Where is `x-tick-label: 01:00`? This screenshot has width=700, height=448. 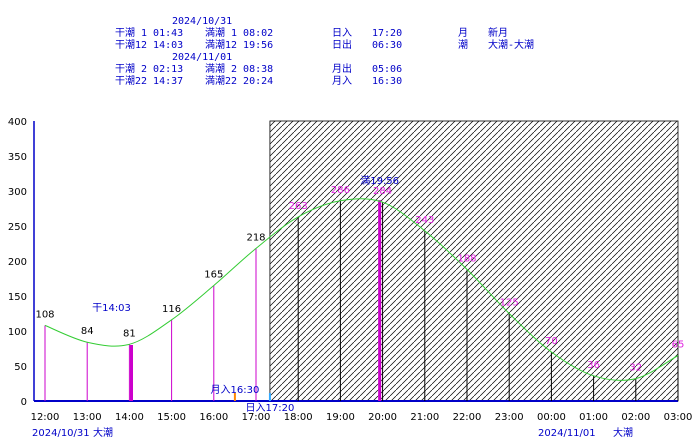 x-tick-label: 01:00 is located at coordinates (593, 417).